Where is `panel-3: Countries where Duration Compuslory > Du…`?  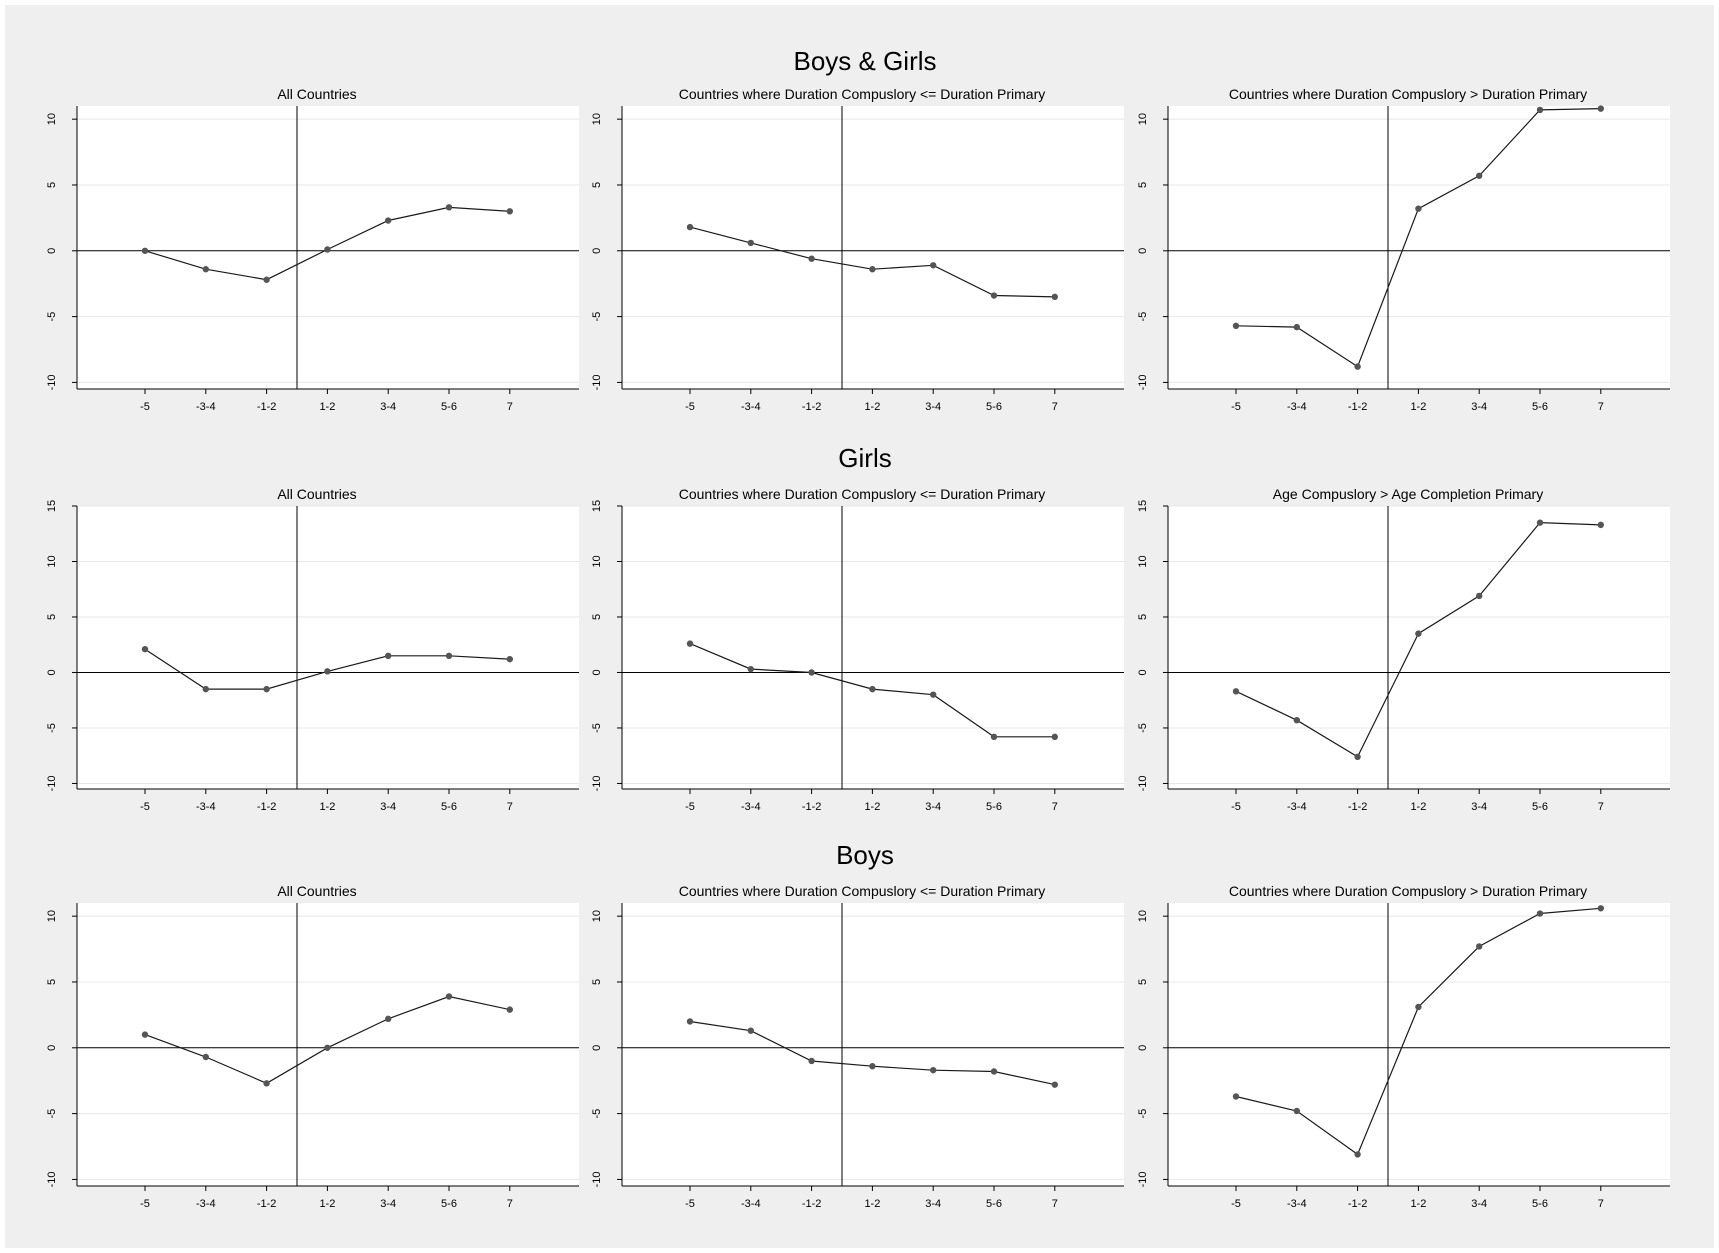 panel-3: Countries where Duration Compuslory > Du… is located at coordinates (1403, 249).